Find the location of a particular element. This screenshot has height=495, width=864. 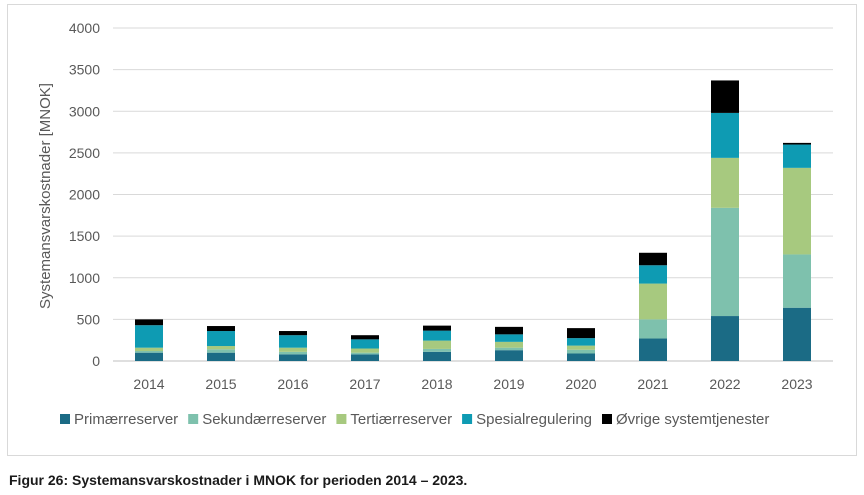

y-axis-title: Systemansvarskostnader [MNOK] is located at coordinates (45, 196).